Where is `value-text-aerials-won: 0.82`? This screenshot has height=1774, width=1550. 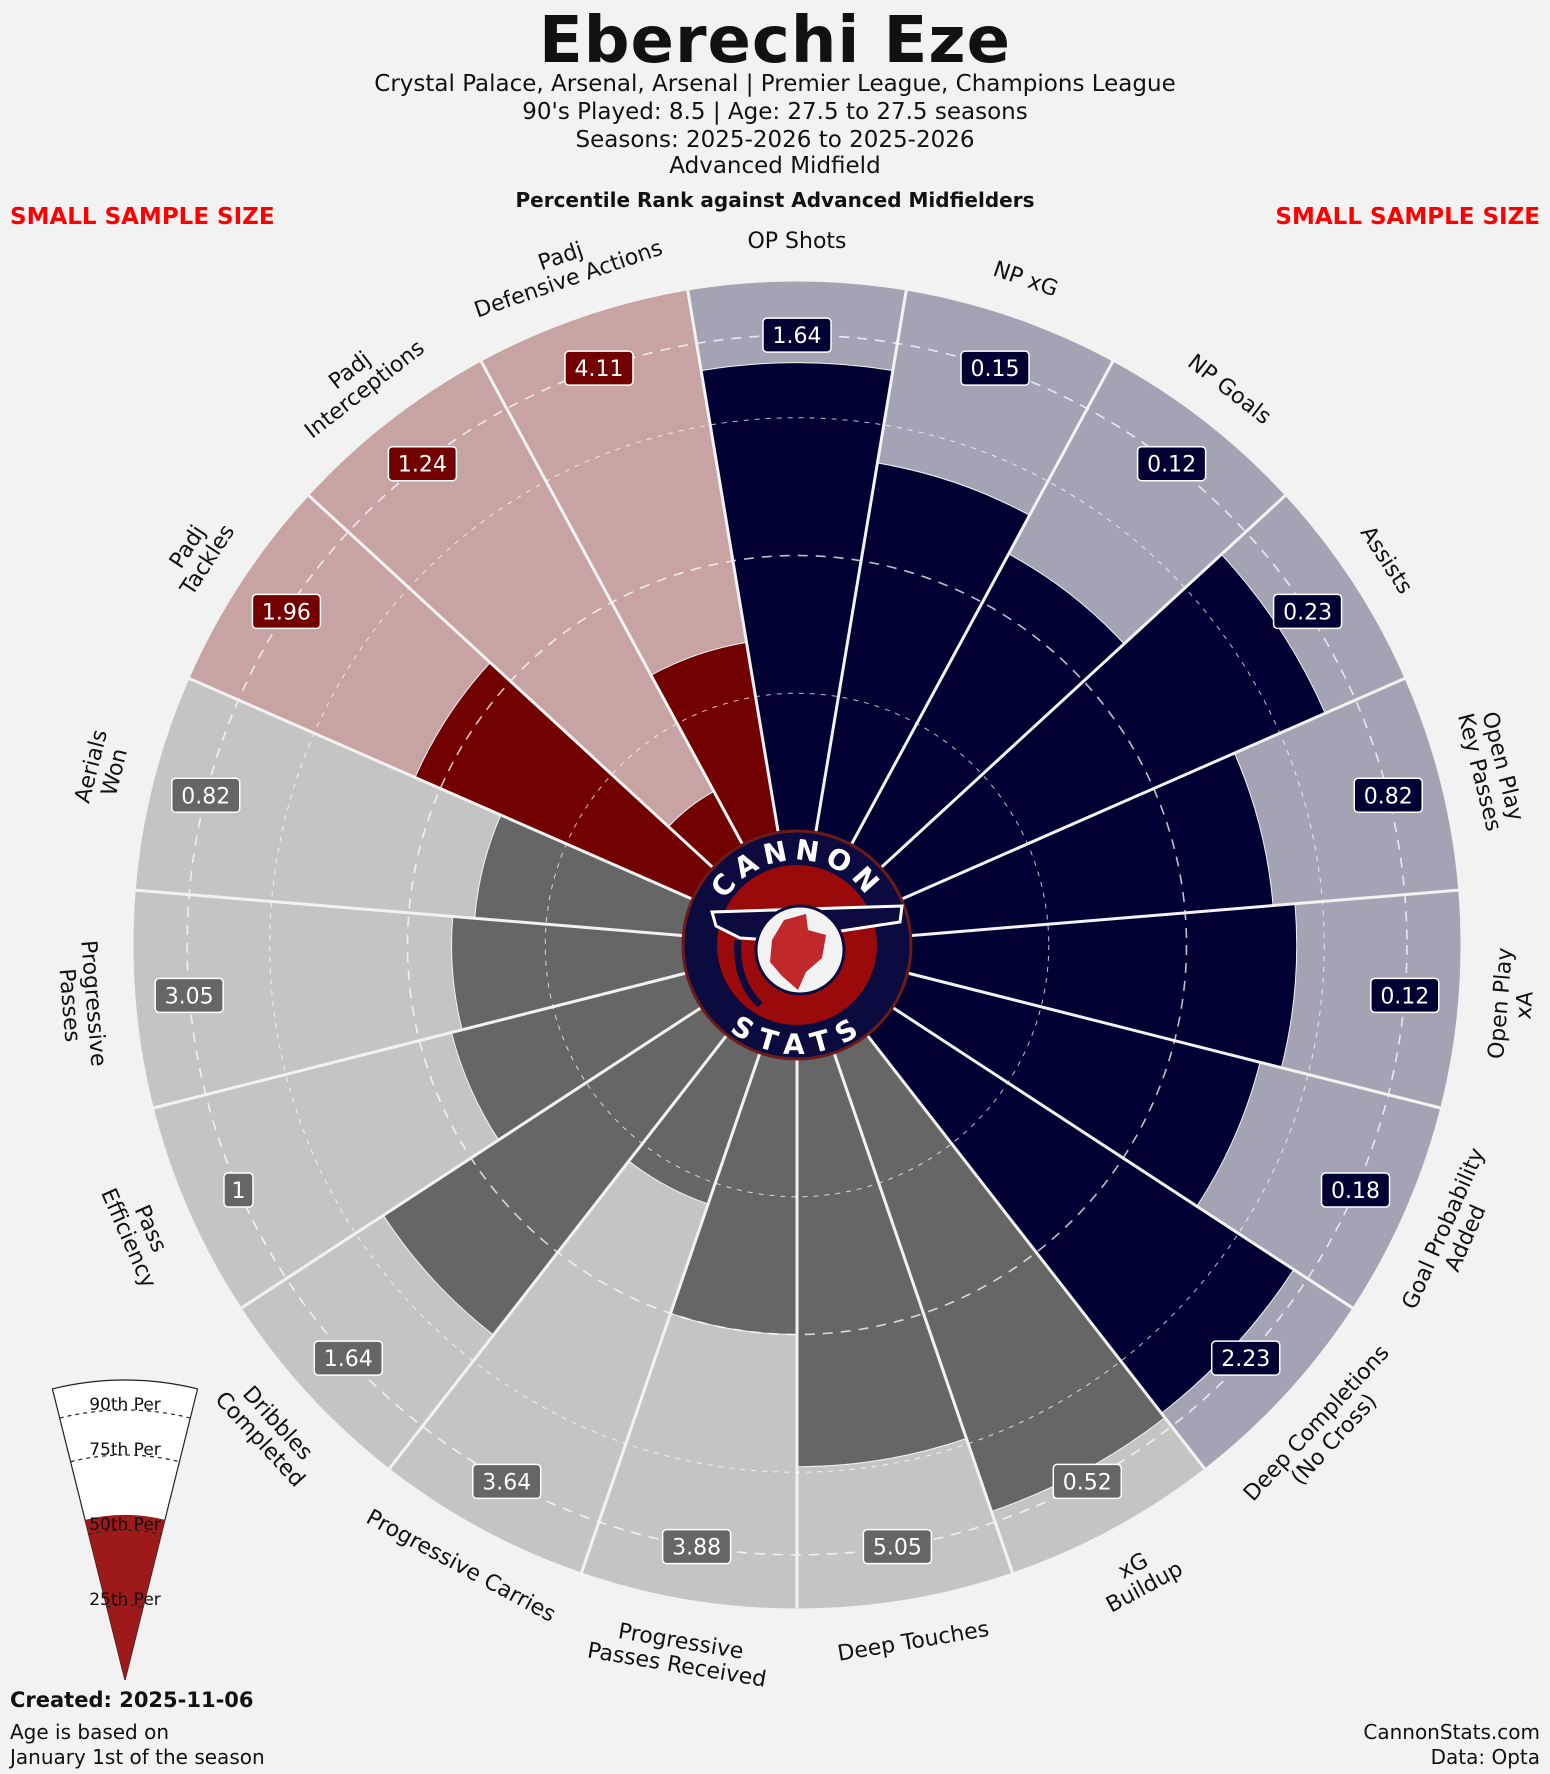 value-text-aerials-won: 0.82 is located at coordinates (205, 796).